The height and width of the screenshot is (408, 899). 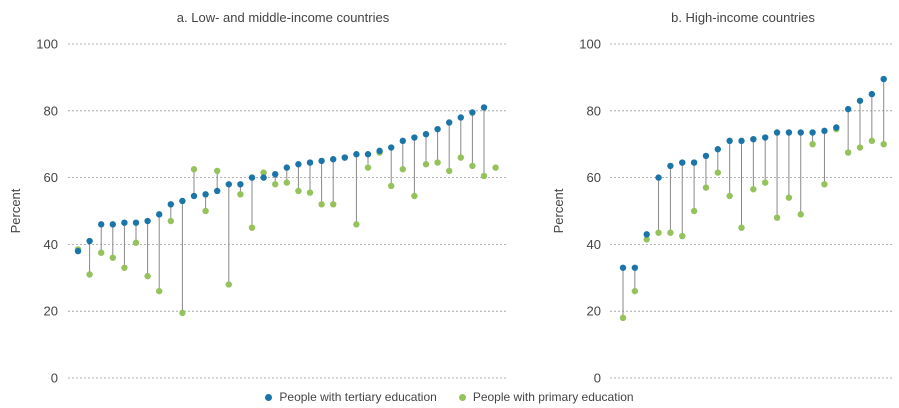 I want to click on panel-a-y-axis-label: Percent, so click(x=15, y=210).